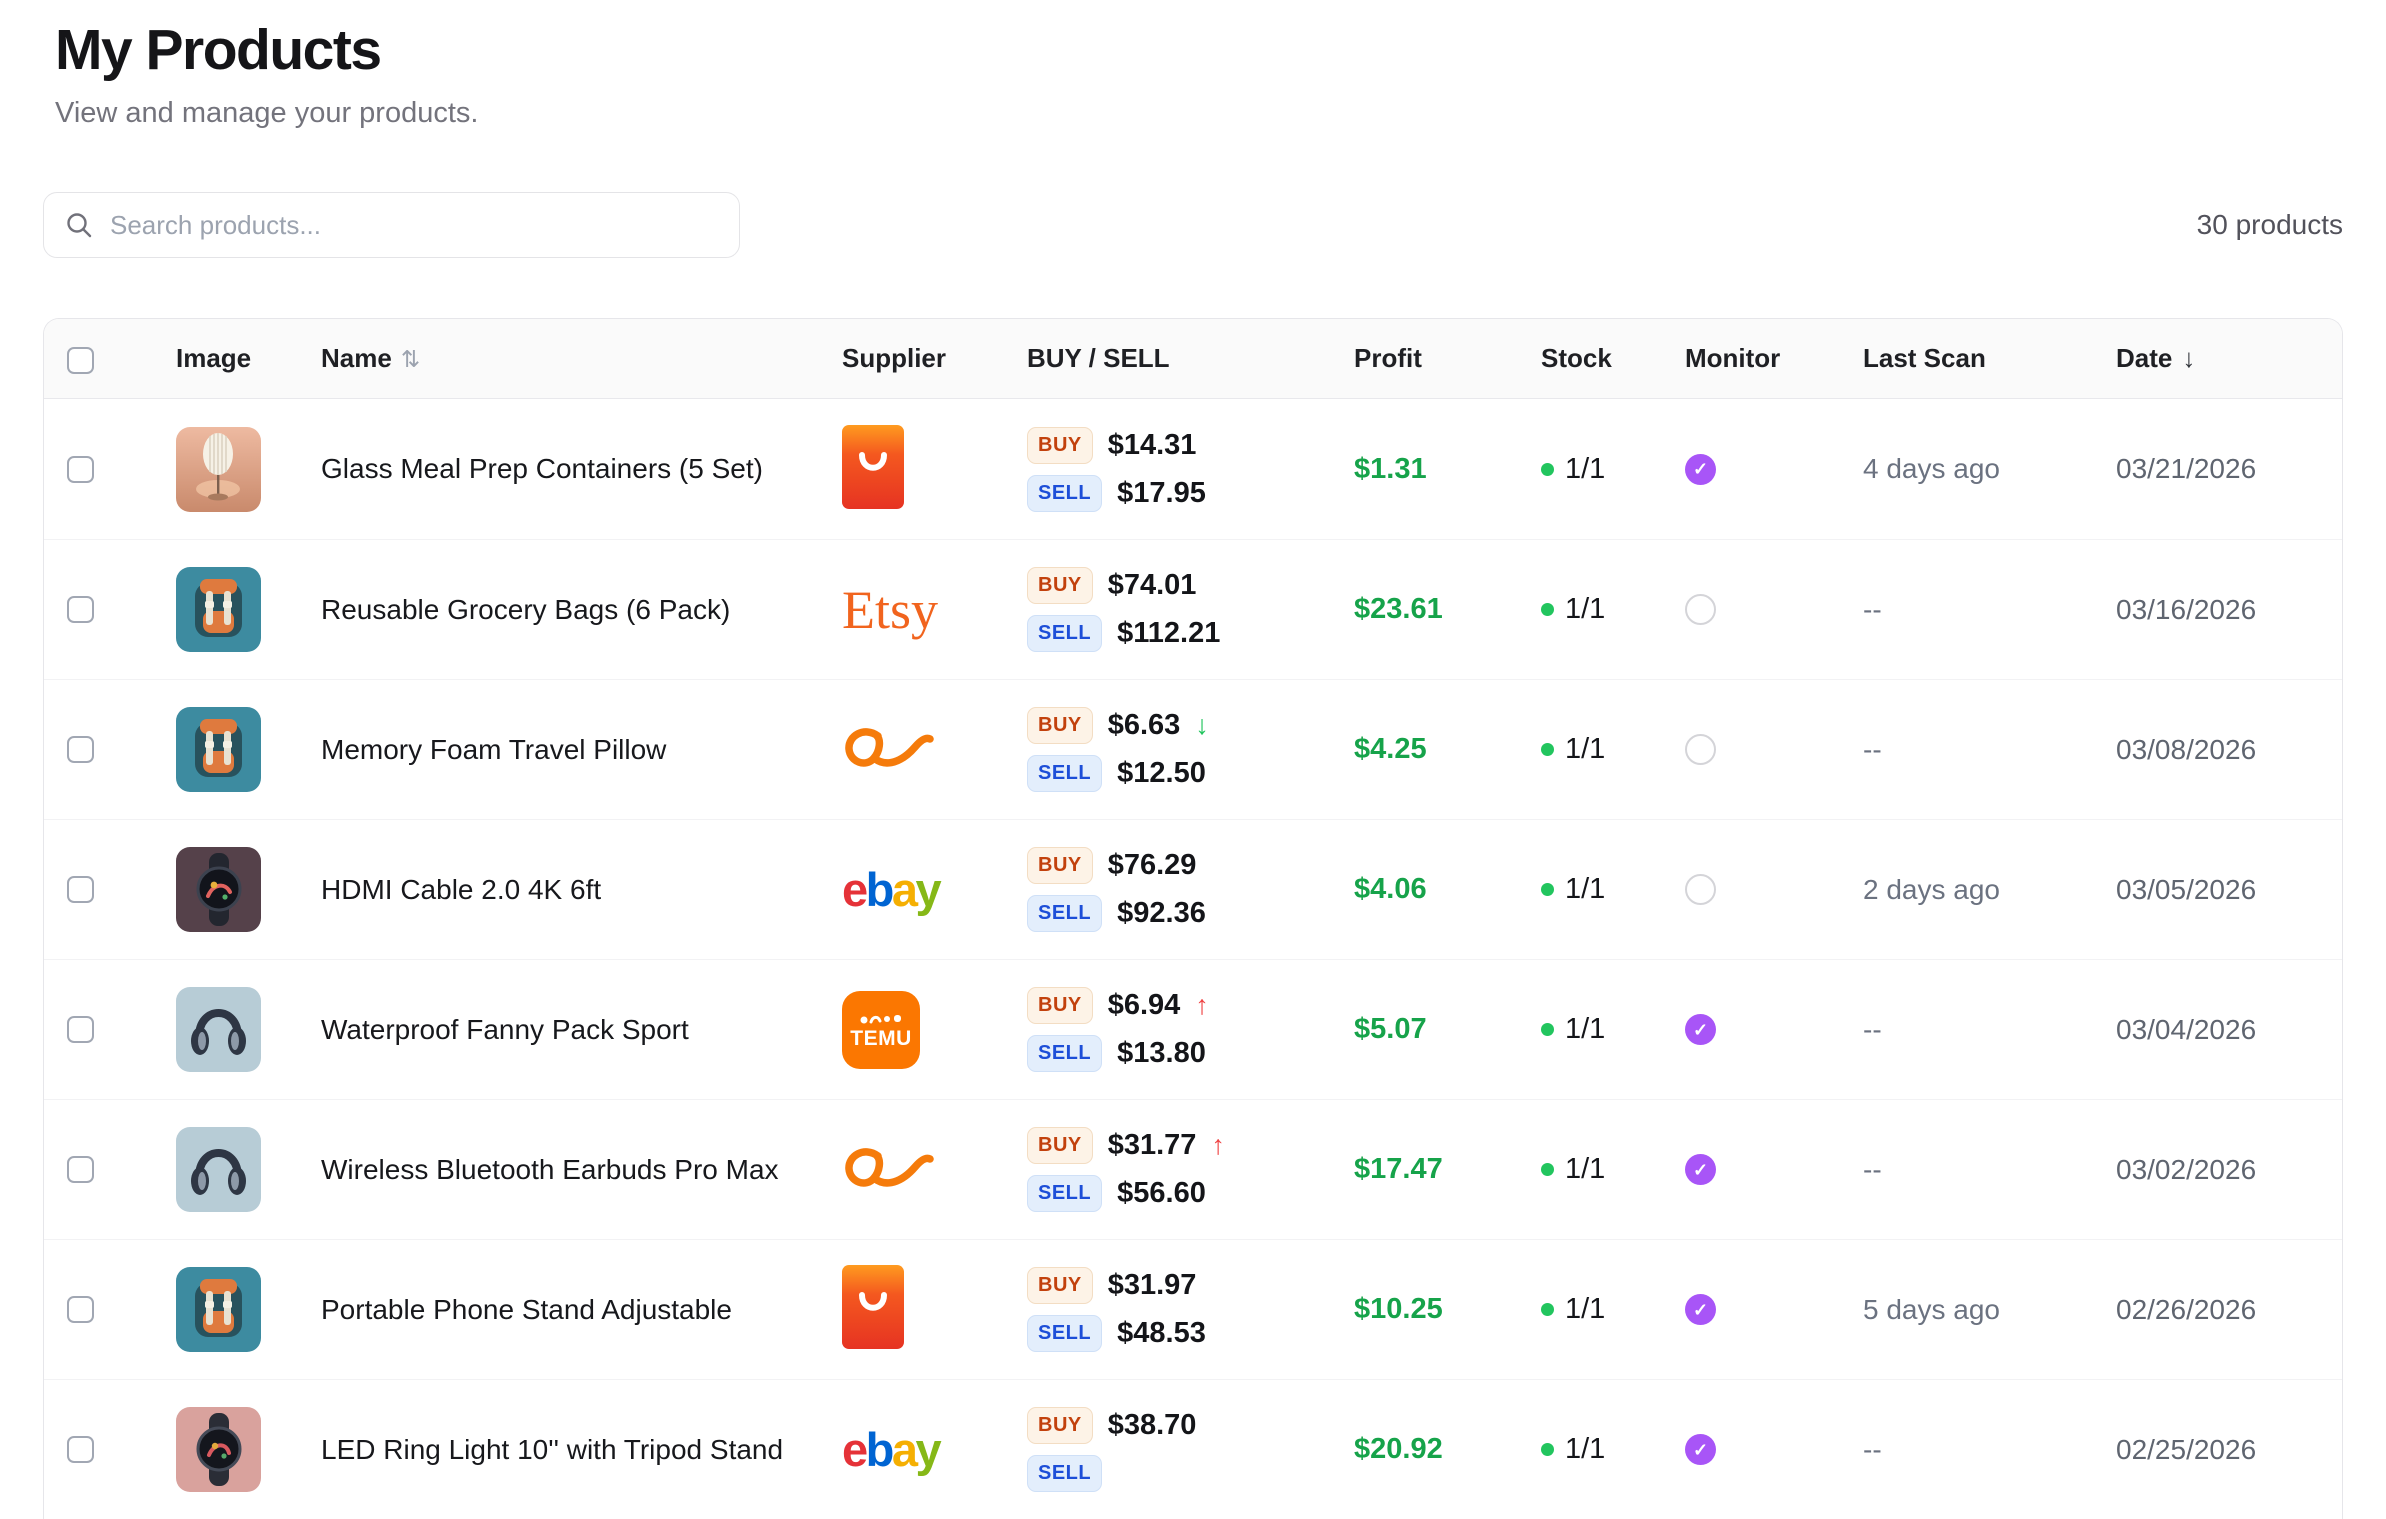  I want to click on profit-value: $4.25, so click(1390, 749).